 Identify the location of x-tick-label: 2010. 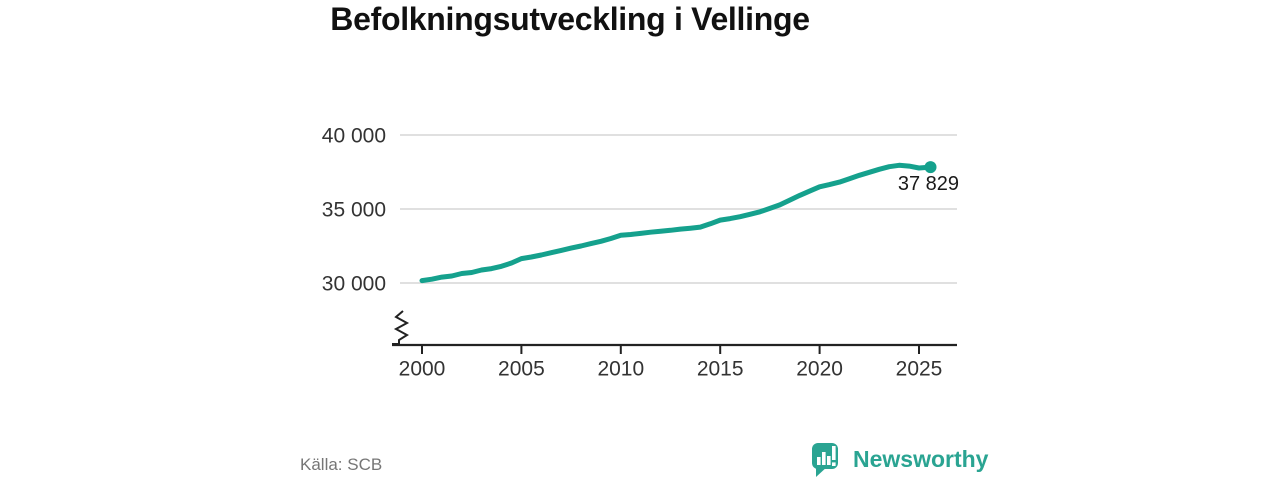
(620, 369).